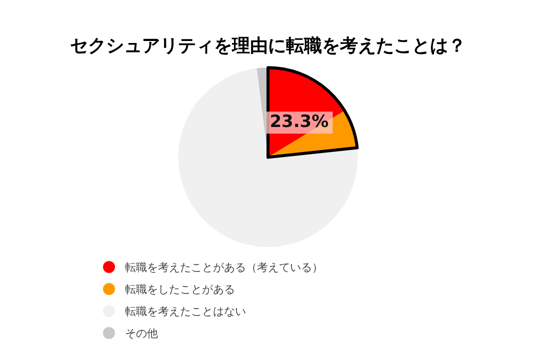 The width and height of the screenshot is (536, 357). I want to click on legend-label: 転職をしたことがある, so click(180, 289).